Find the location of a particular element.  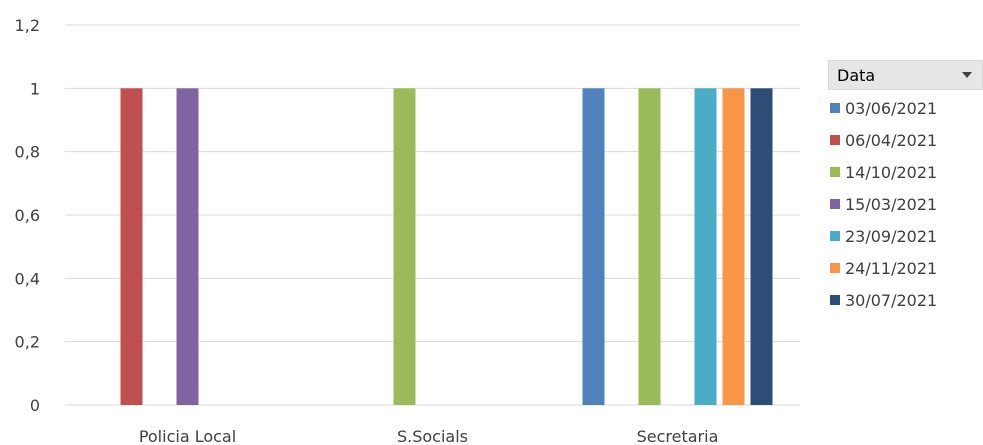

bar-s-socials-14-10-2021 is located at coordinates (404, 246).